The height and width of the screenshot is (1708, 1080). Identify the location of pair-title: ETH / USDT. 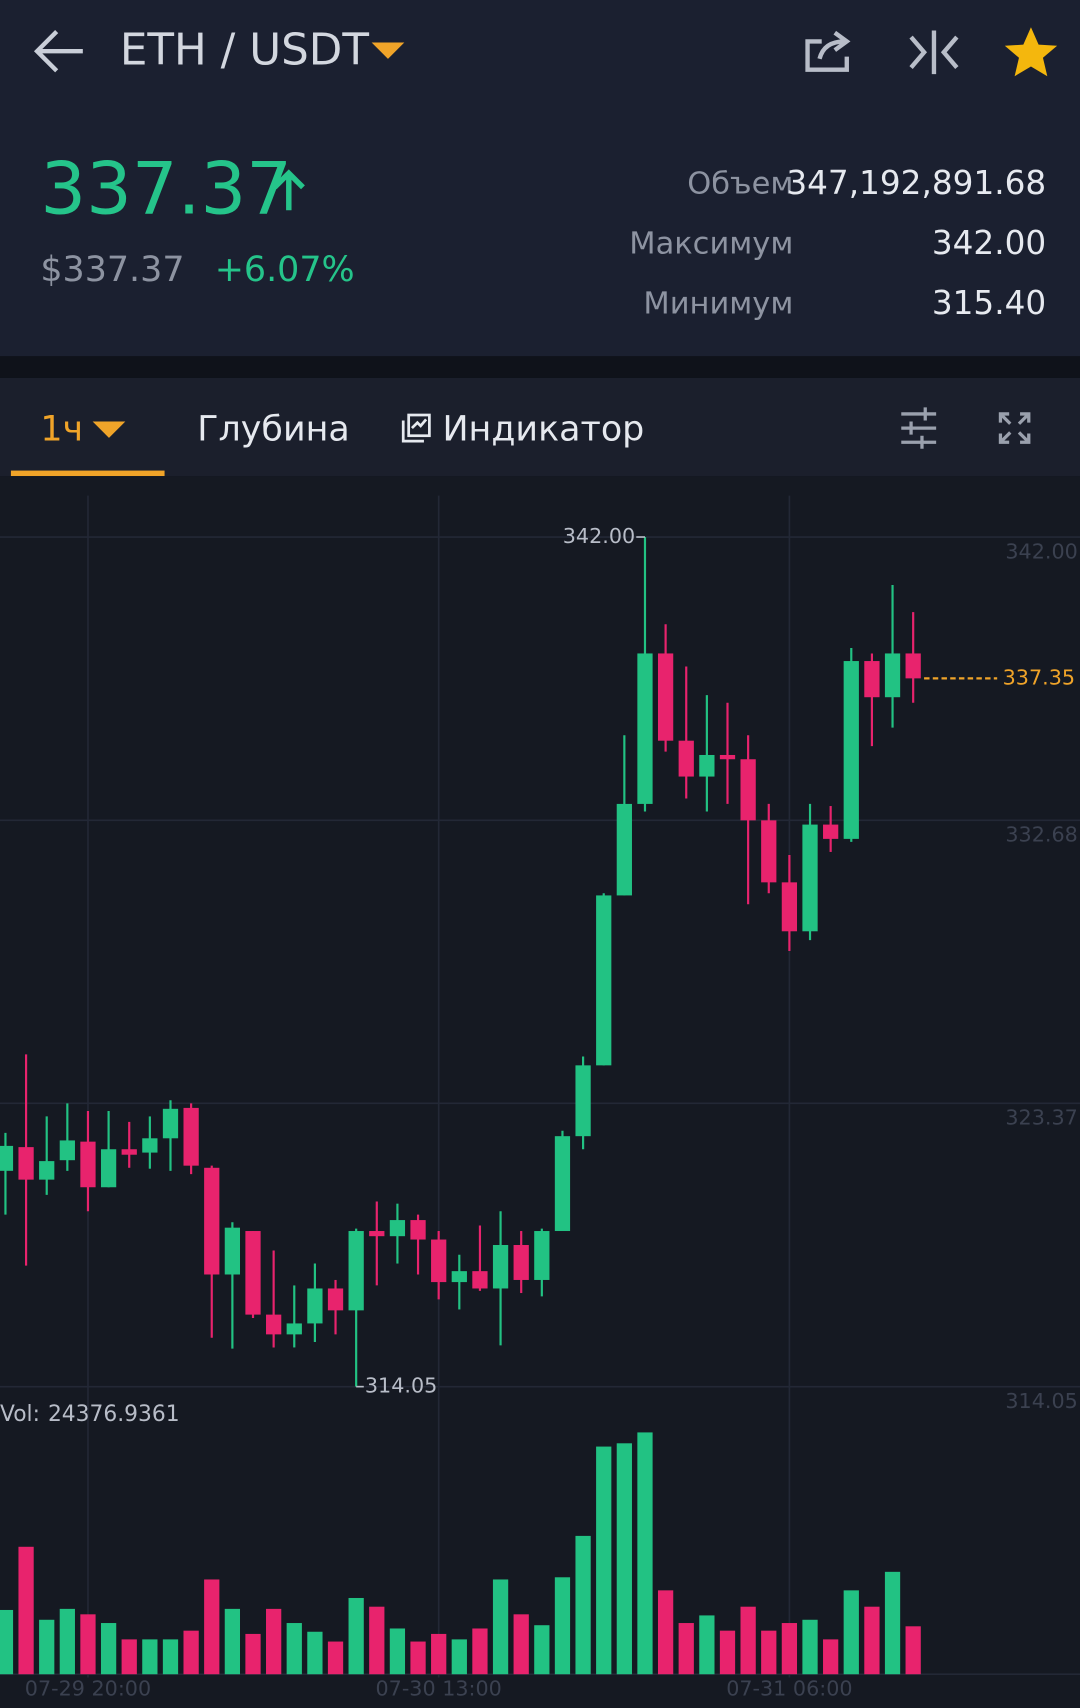
(244, 50).